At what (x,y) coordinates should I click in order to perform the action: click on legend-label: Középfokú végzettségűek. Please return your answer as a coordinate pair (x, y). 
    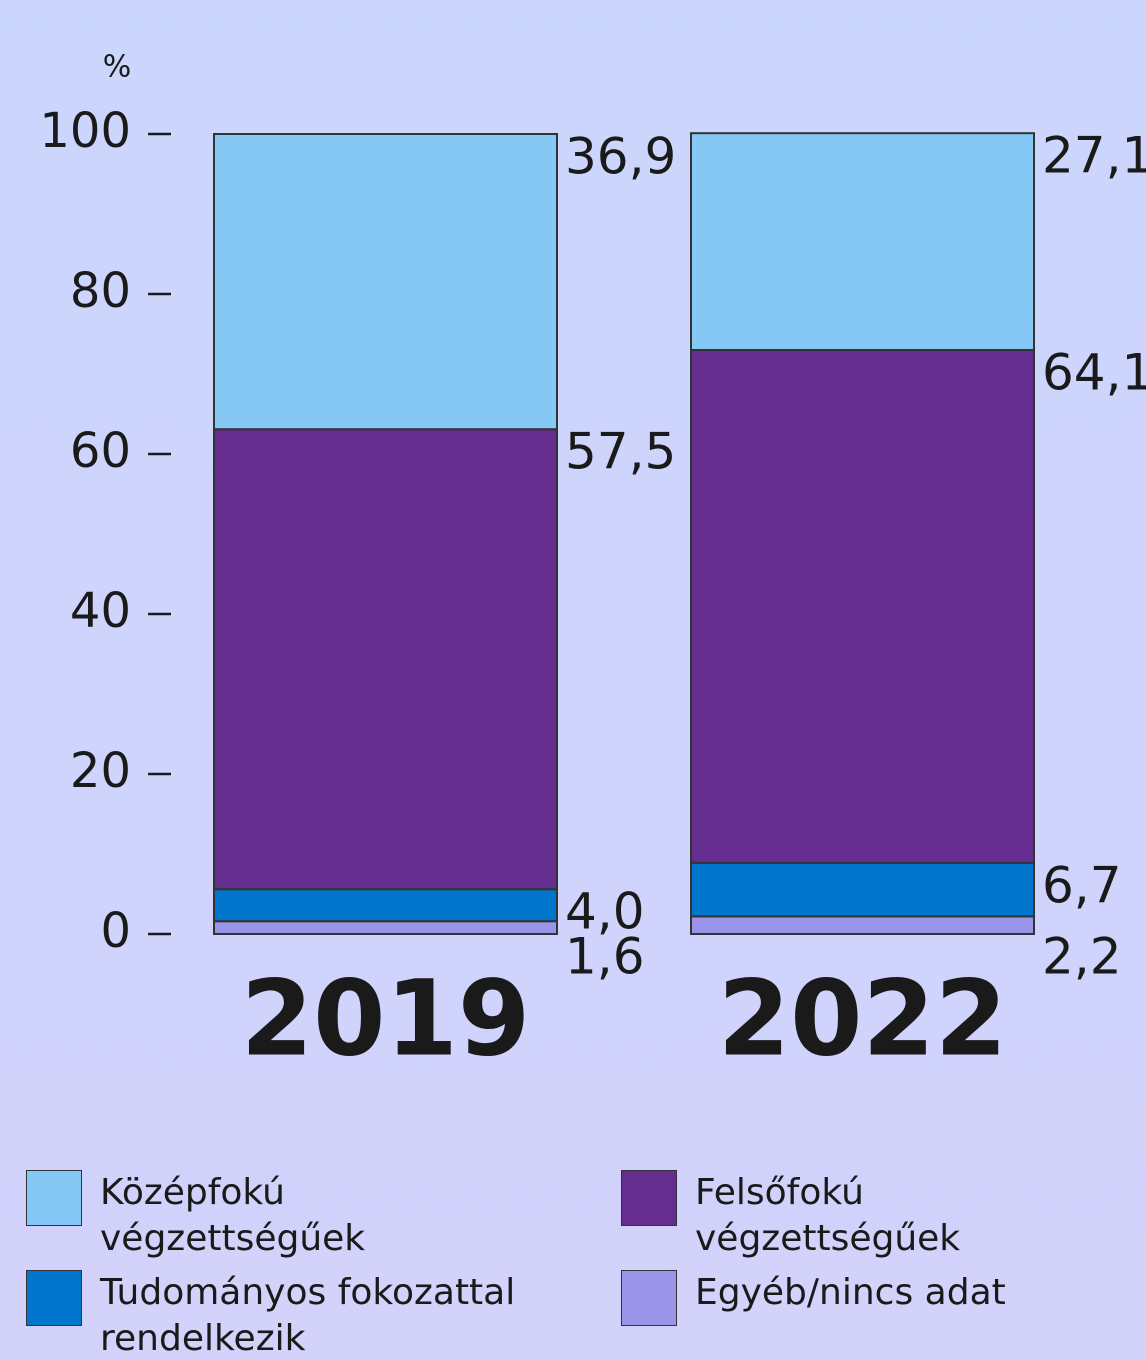
    Looking at the image, I should click on (233, 1215).